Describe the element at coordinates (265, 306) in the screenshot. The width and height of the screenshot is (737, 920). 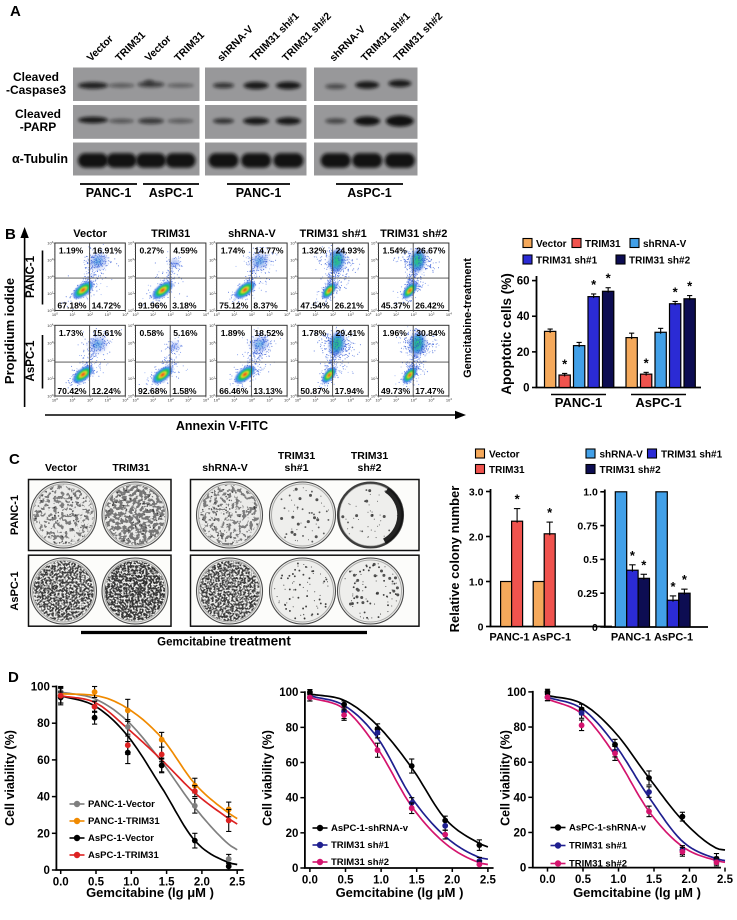
I see `svg-text: 8.37%` at that location.